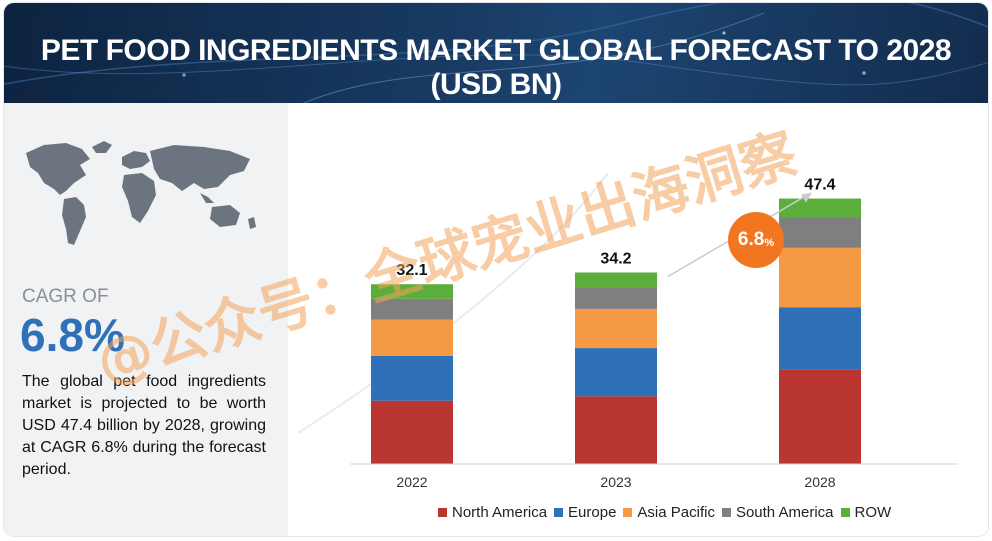  Describe the element at coordinates (820, 208) in the screenshot. I see `bar-2028-row` at that location.